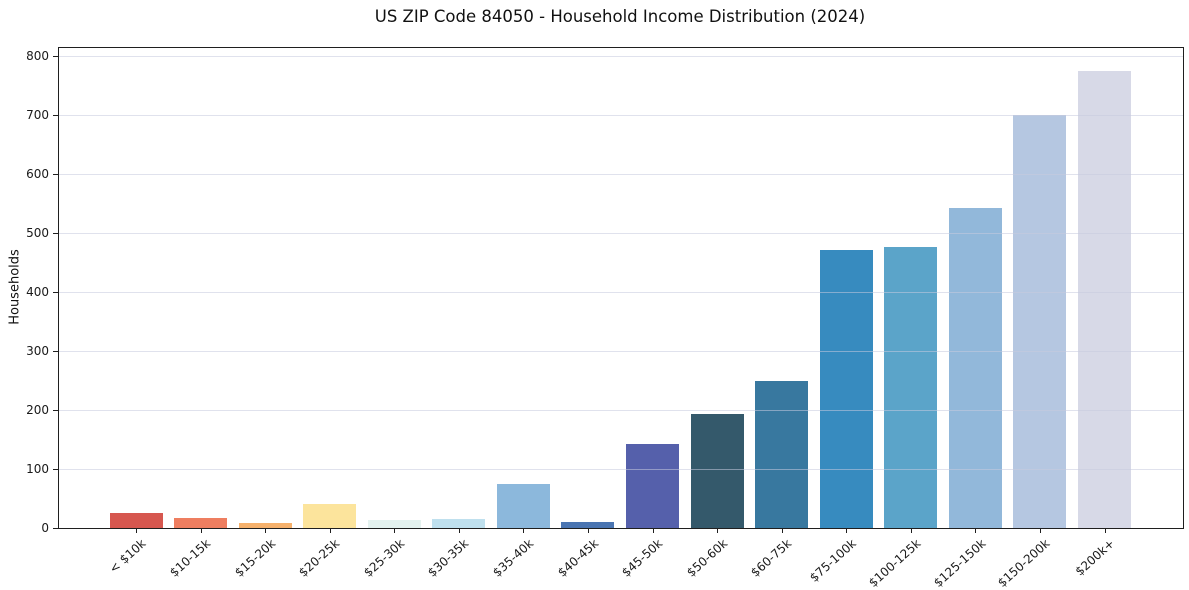  What do you see at coordinates (330, 516) in the screenshot?
I see `bar-$20-25k` at bounding box center [330, 516].